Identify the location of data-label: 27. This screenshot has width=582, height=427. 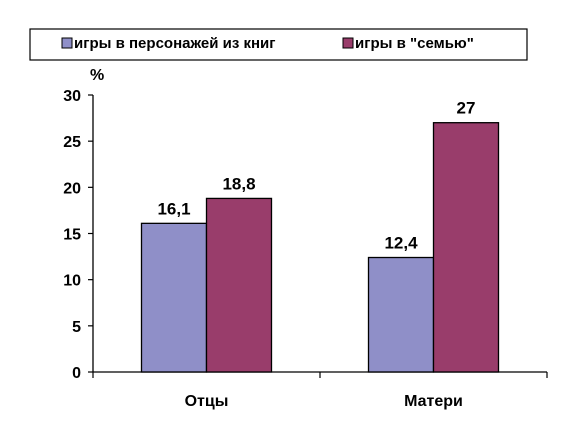
(466, 108).